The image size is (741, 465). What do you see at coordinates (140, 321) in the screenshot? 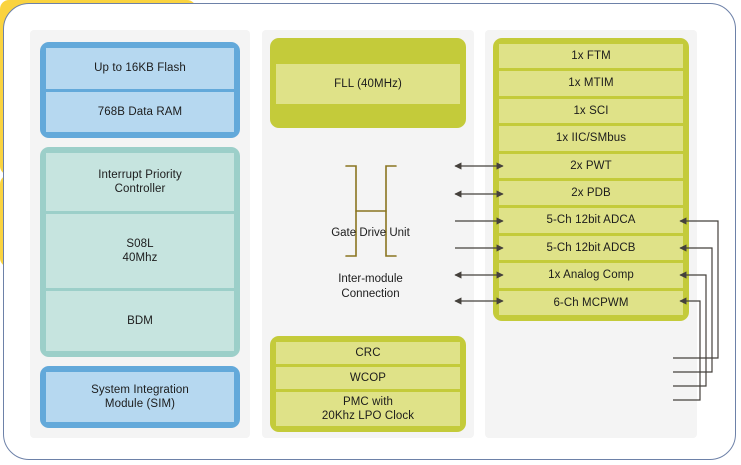
I see `core-cell-bdm: BDM` at bounding box center [140, 321].